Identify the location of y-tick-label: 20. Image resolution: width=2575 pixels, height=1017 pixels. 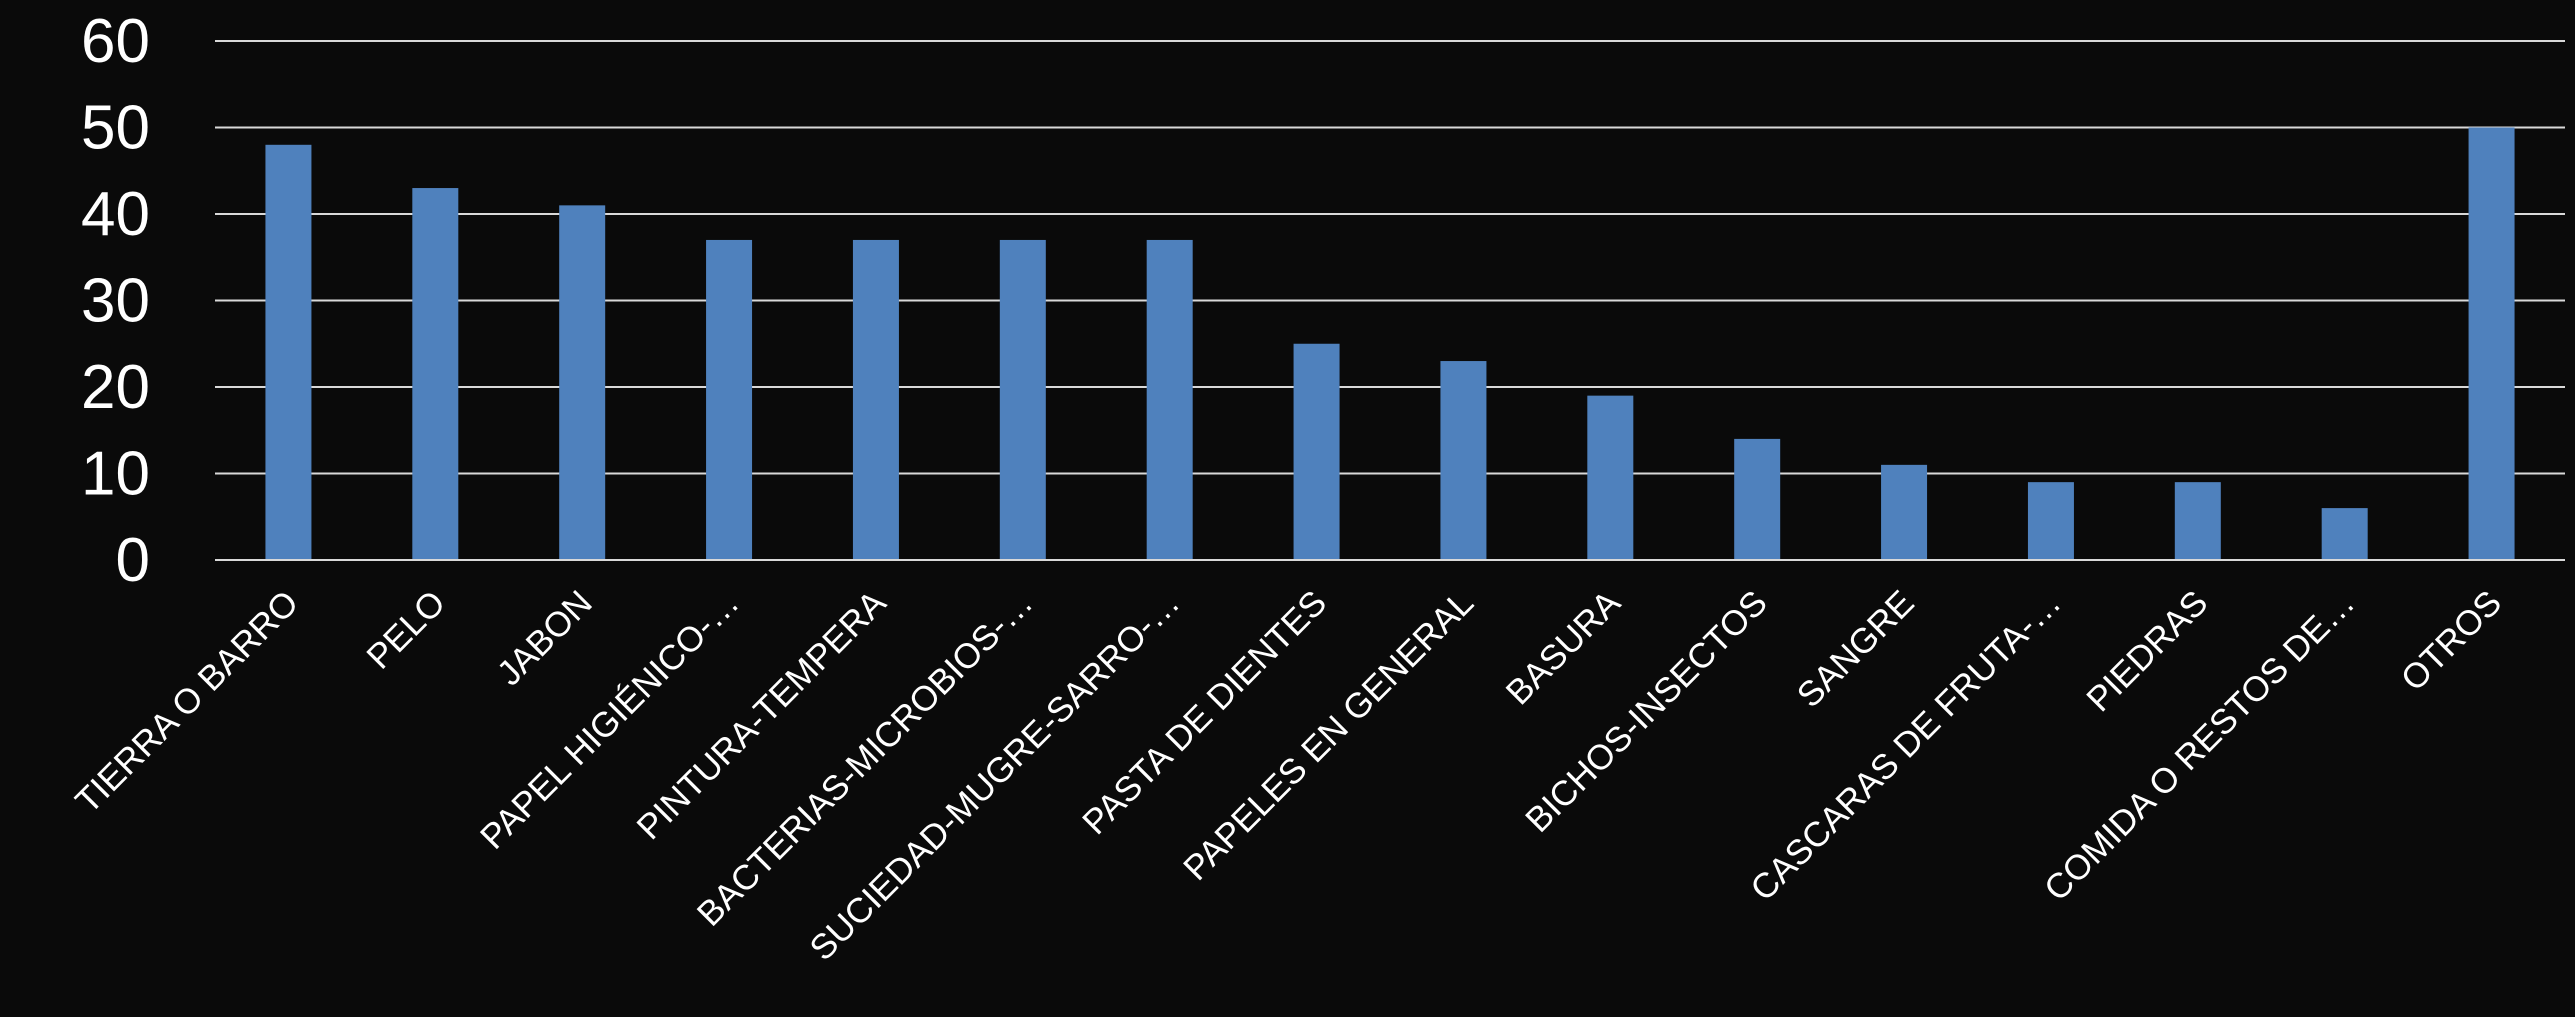
(115, 387).